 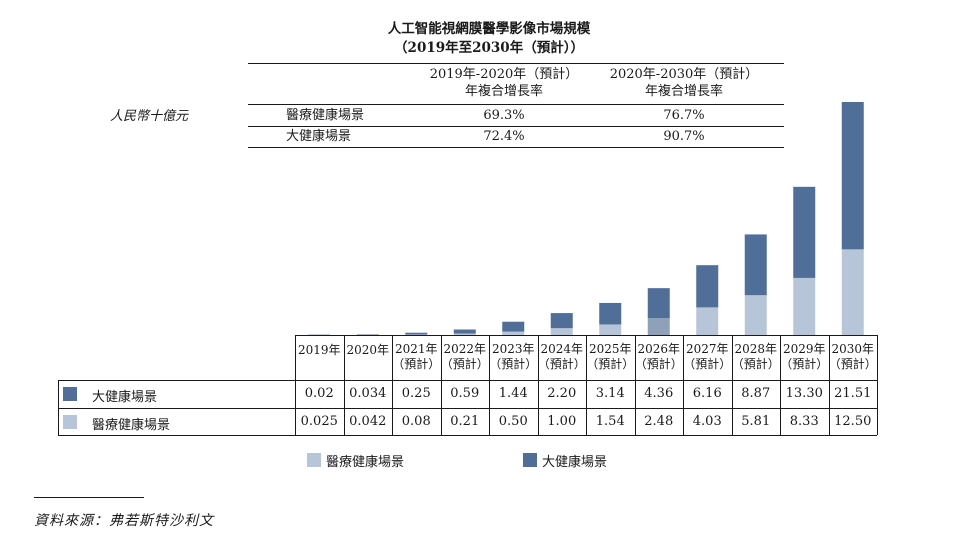 I want to click on data-label-medical: 4.03, so click(x=707, y=421).